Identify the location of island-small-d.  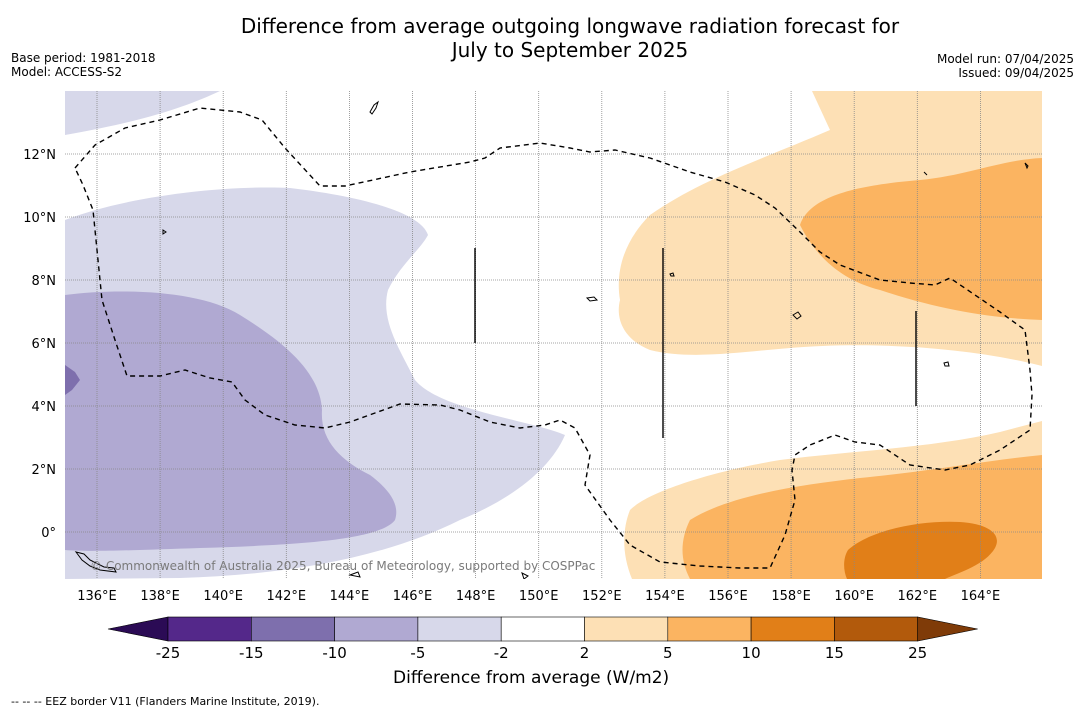
(672, 274).